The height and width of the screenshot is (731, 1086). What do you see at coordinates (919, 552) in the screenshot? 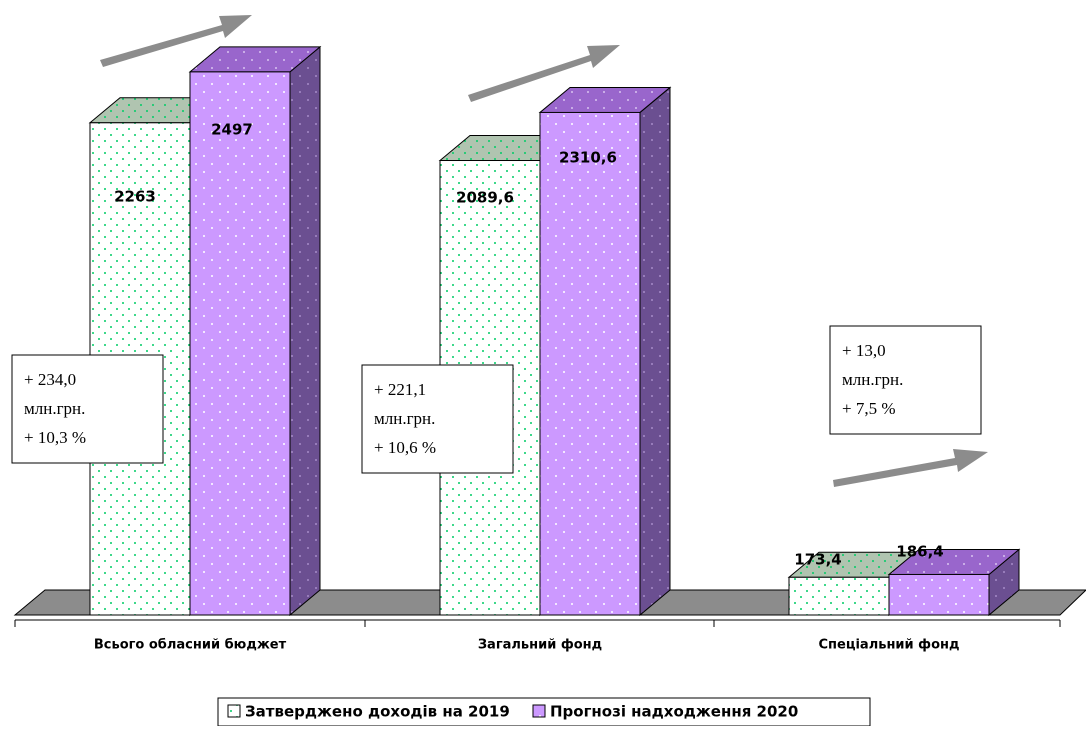
I see `value-label: 186,4` at bounding box center [919, 552].